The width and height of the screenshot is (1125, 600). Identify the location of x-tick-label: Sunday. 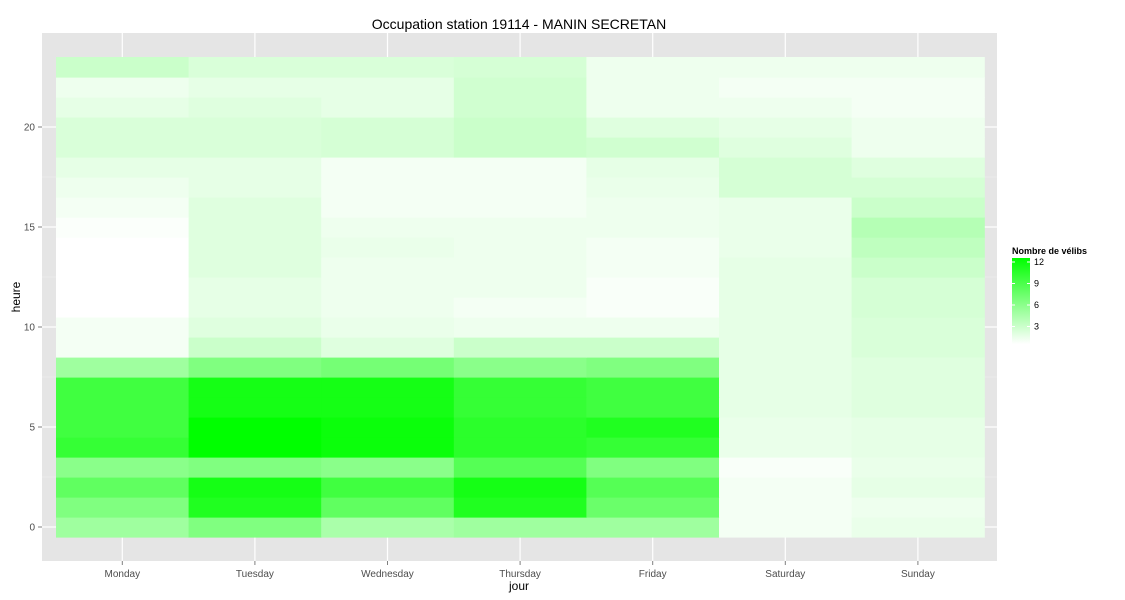
(918, 574).